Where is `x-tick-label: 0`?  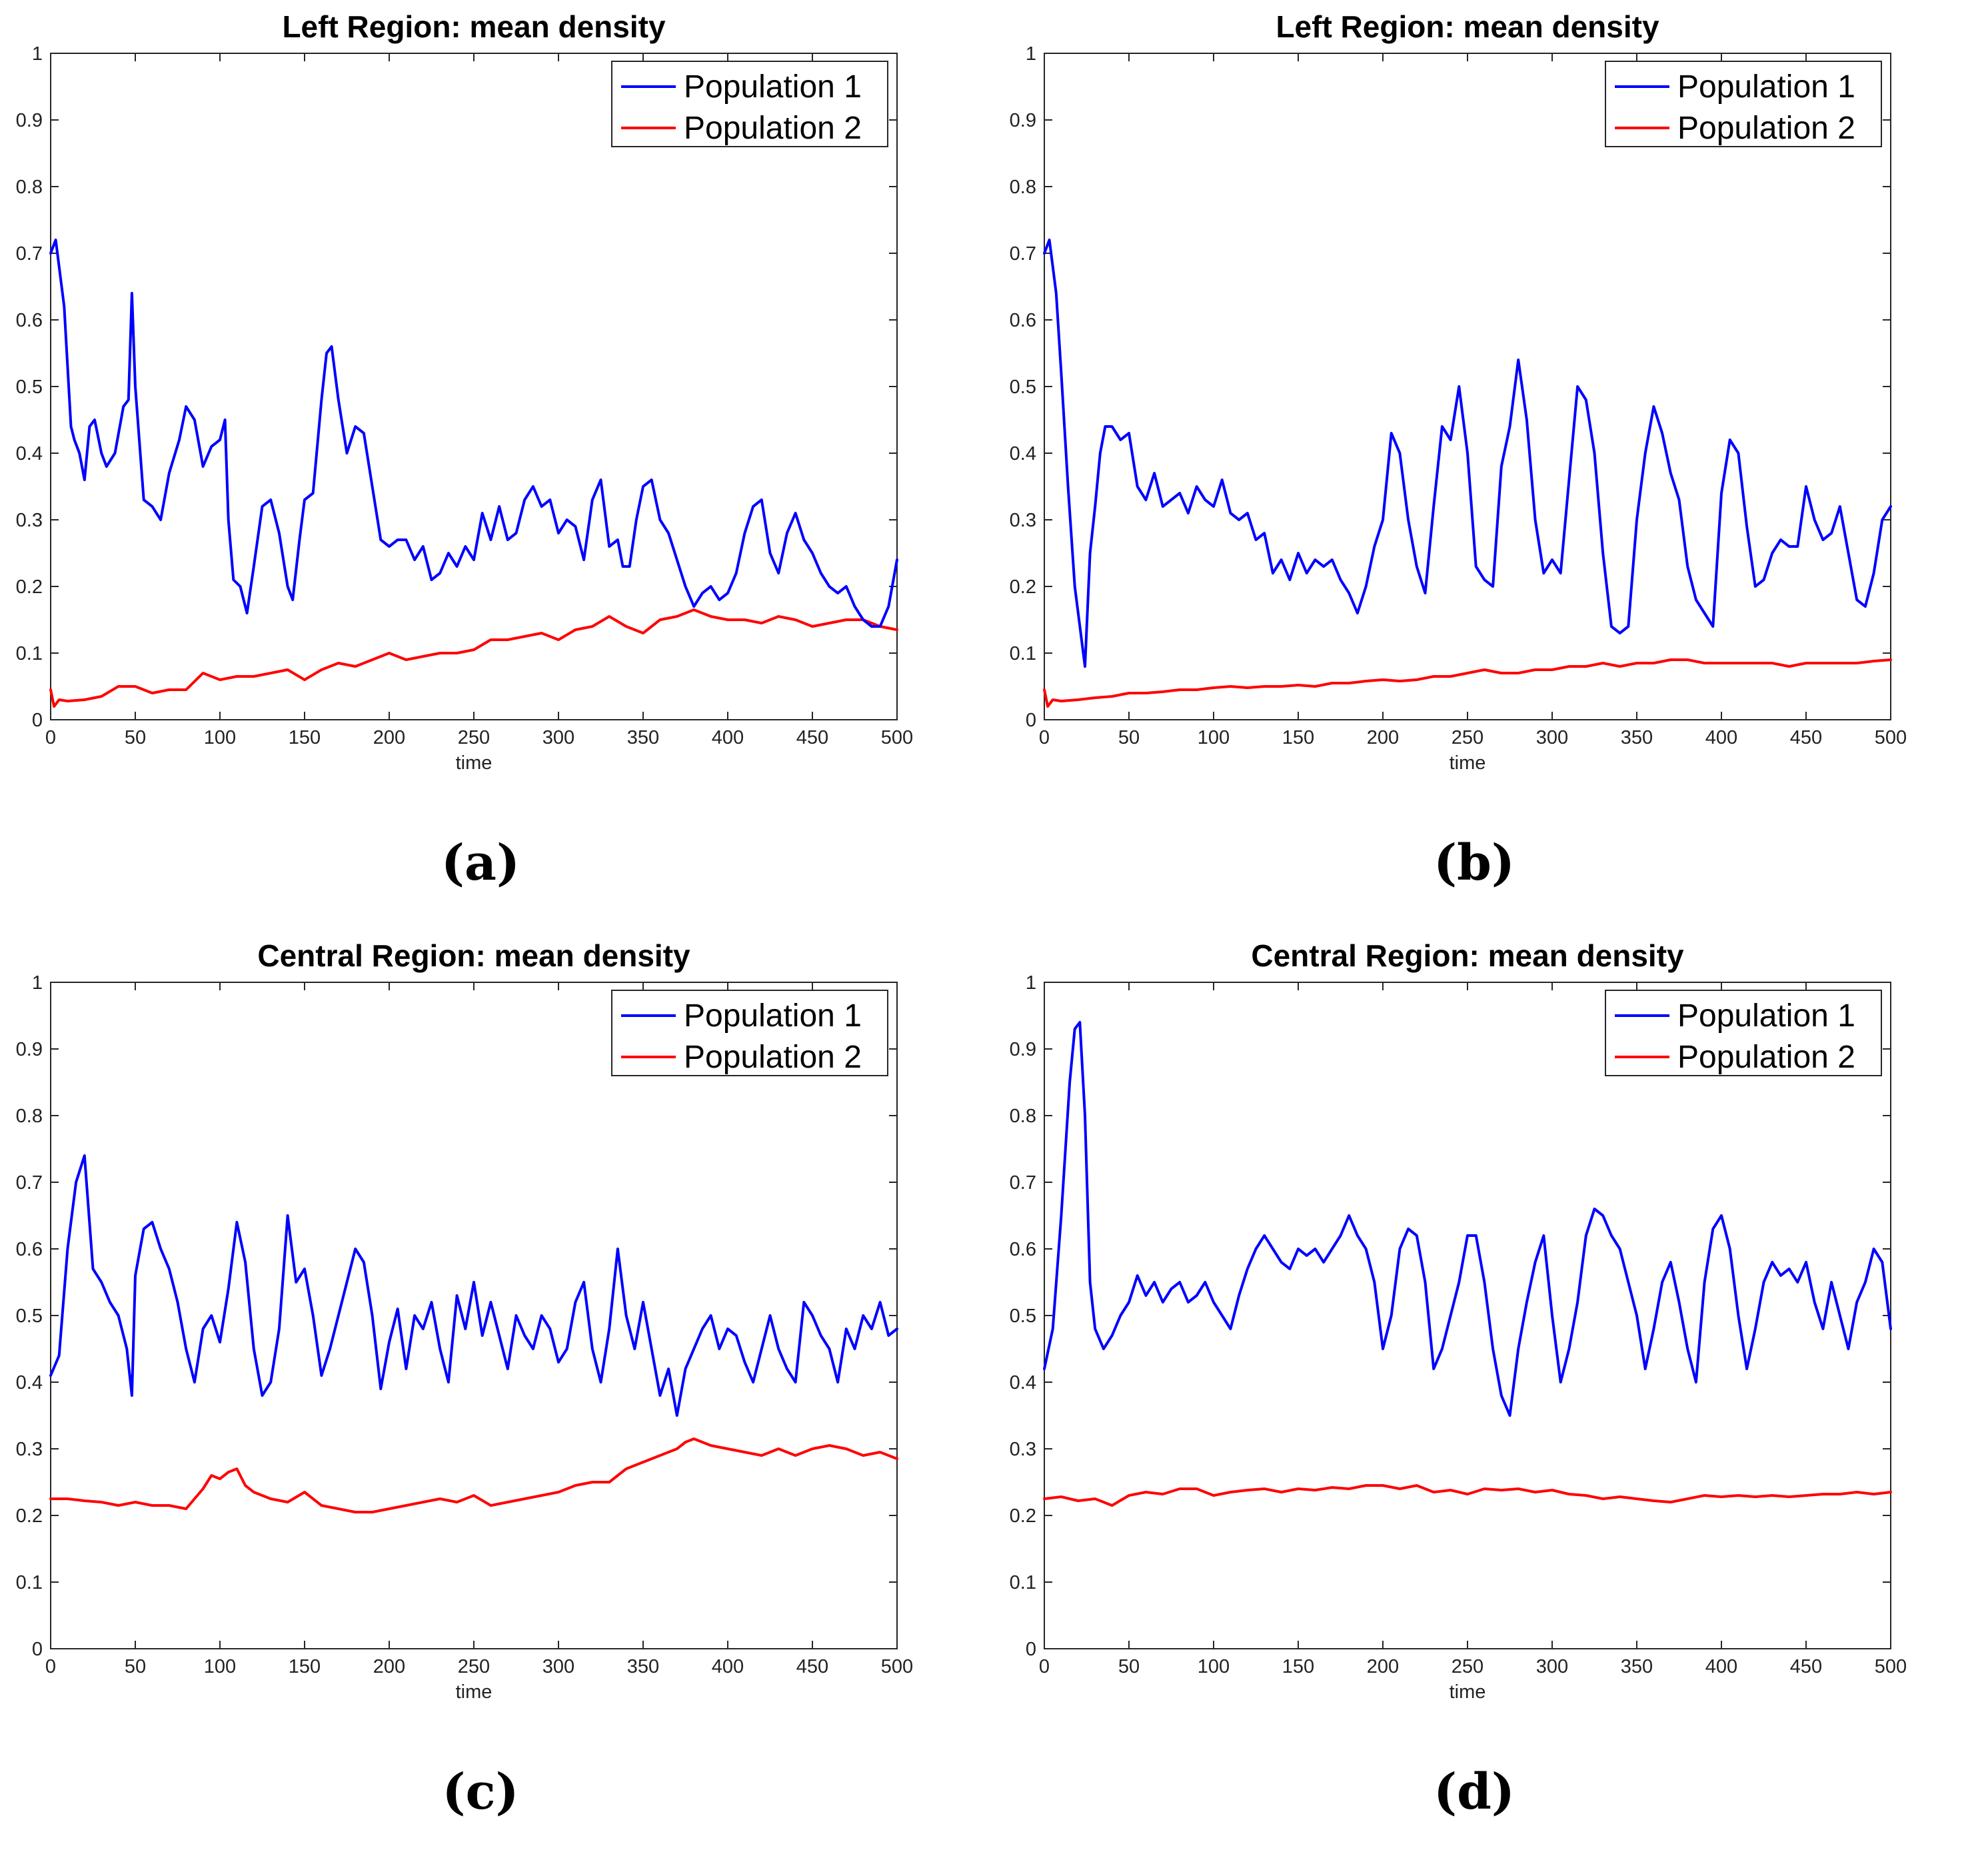 x-tick-label: 0 is located at coordinates (1044, 1666).